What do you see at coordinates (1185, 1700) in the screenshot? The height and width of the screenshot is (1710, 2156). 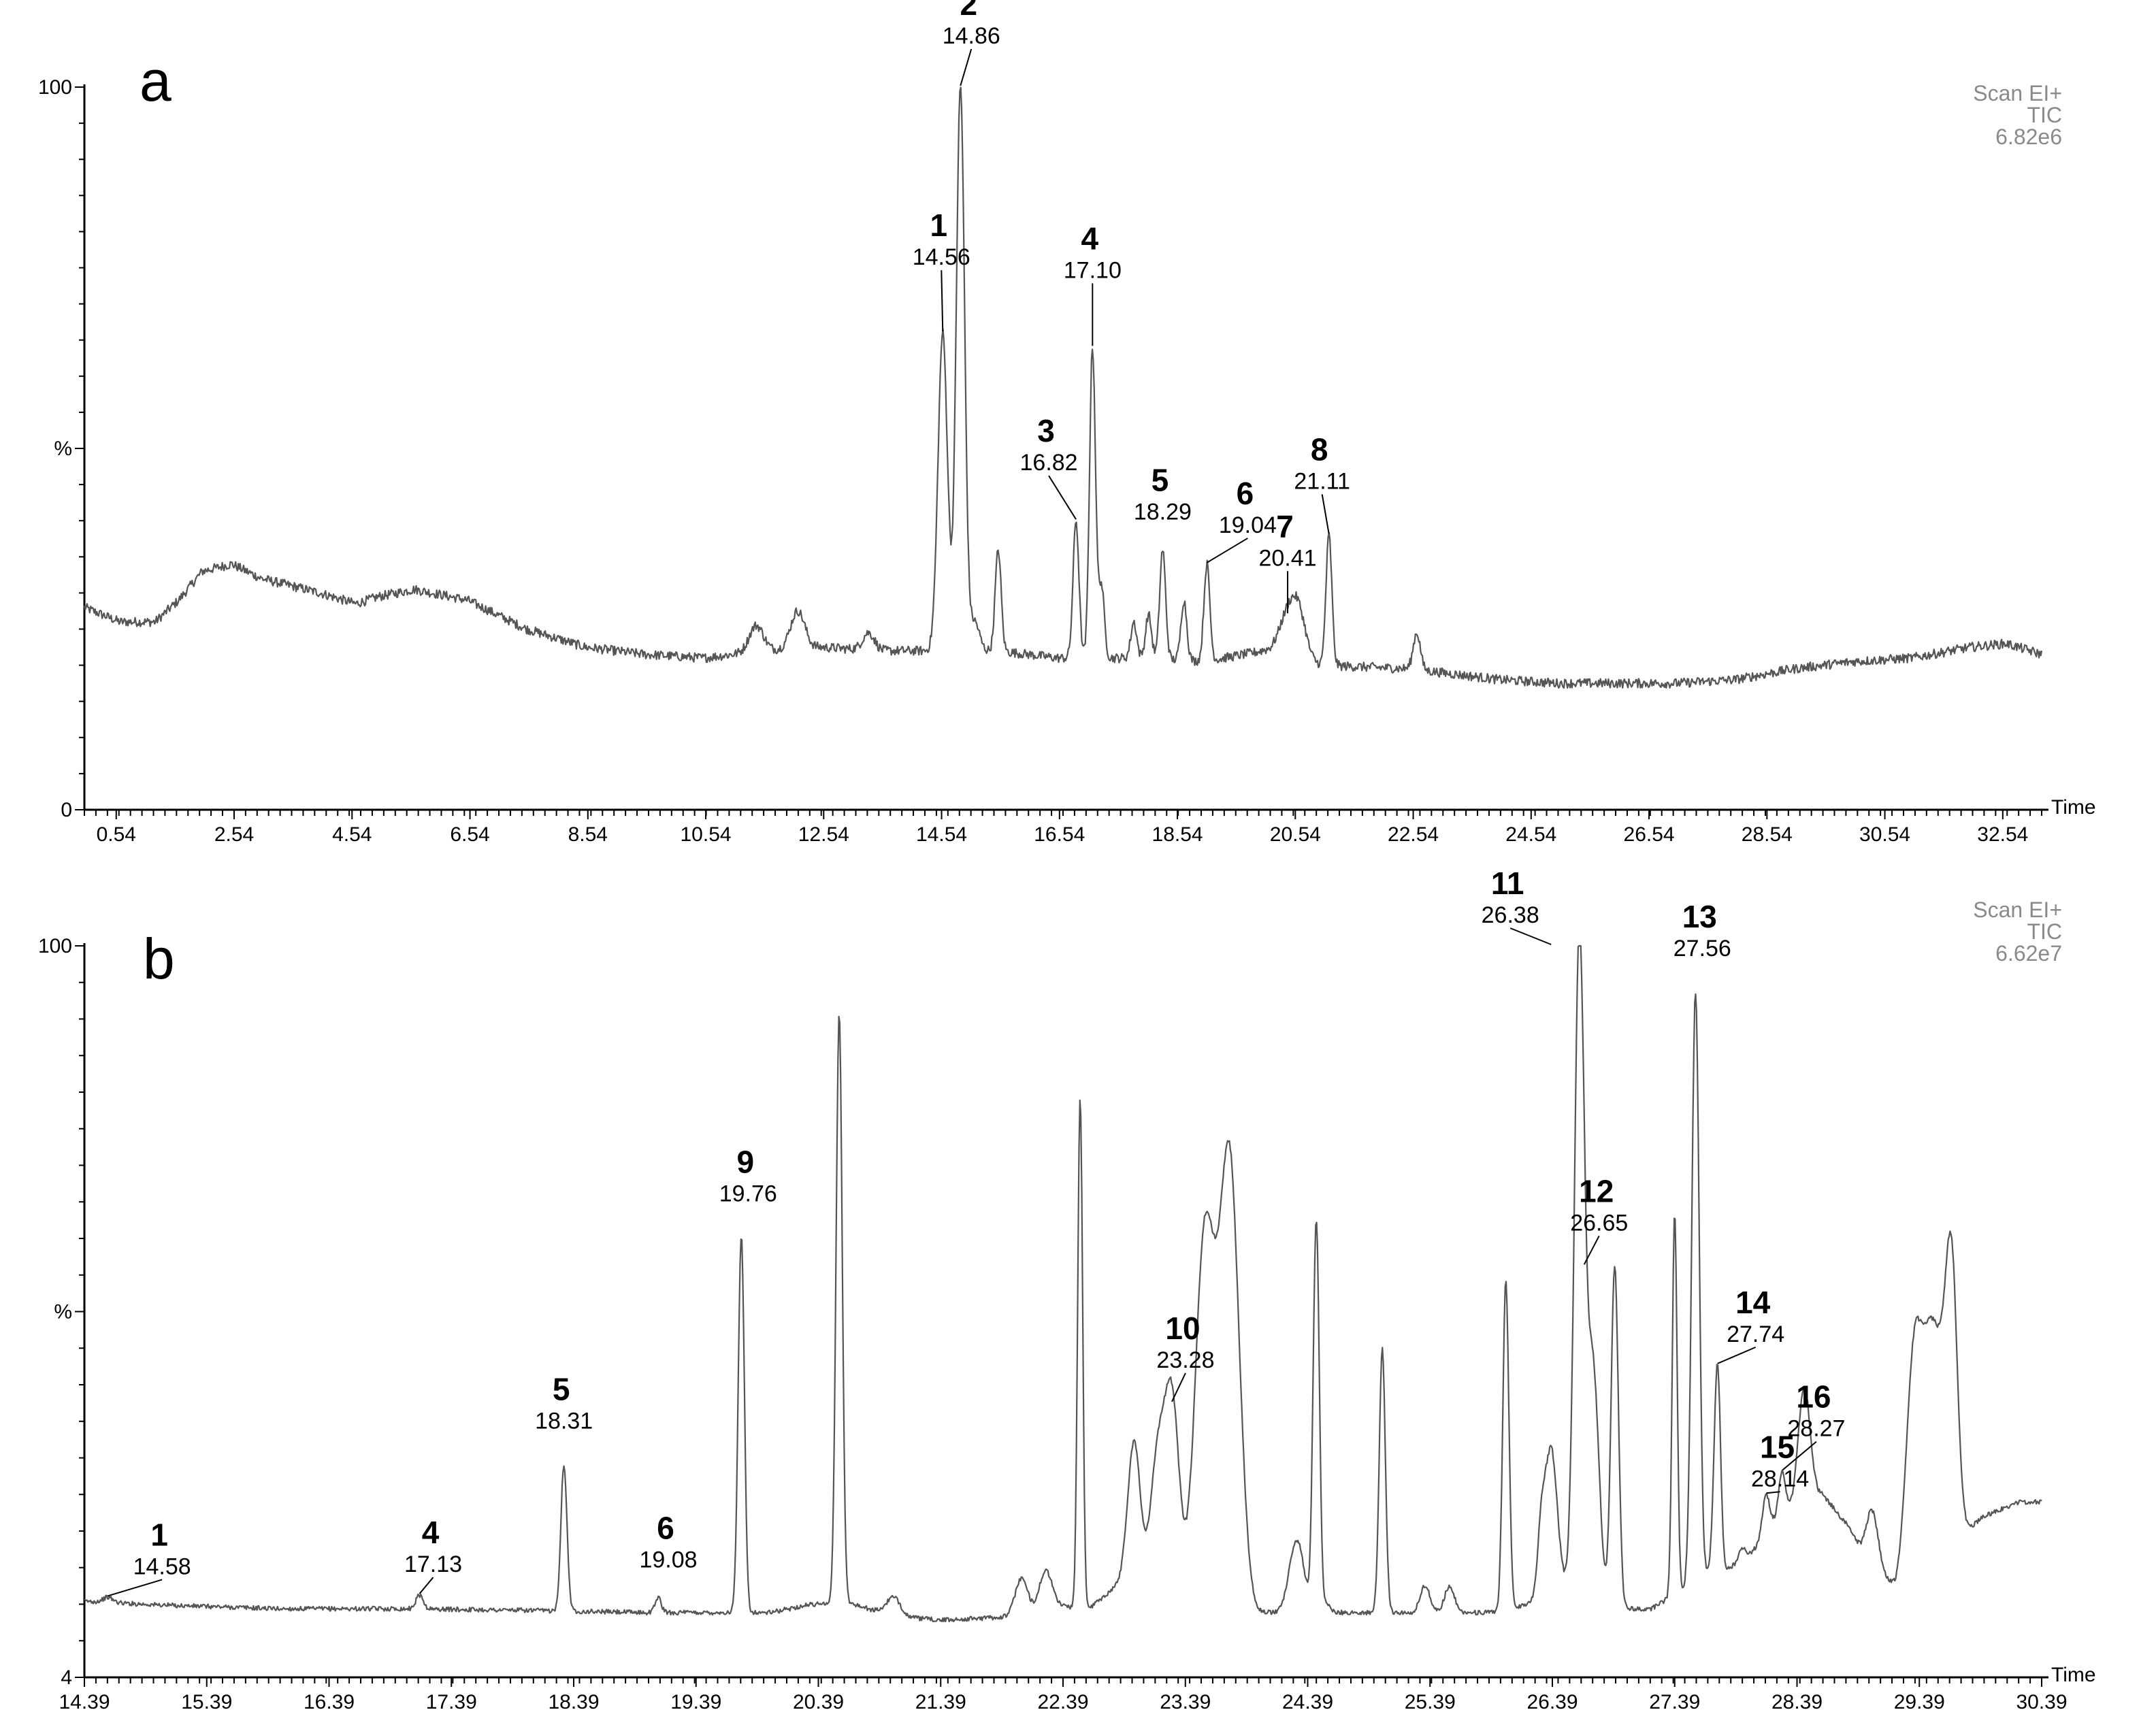 I see `x-tick-label: 23.39` at bounding box center [1185, 1700].